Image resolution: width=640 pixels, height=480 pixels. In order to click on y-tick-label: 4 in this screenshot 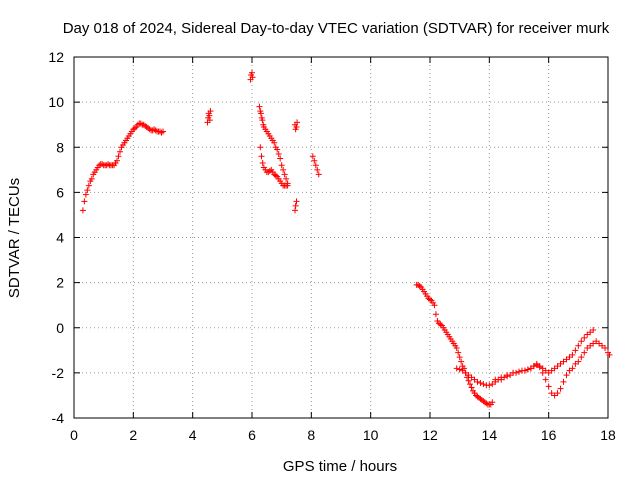, I will do `click(60, 238)`.